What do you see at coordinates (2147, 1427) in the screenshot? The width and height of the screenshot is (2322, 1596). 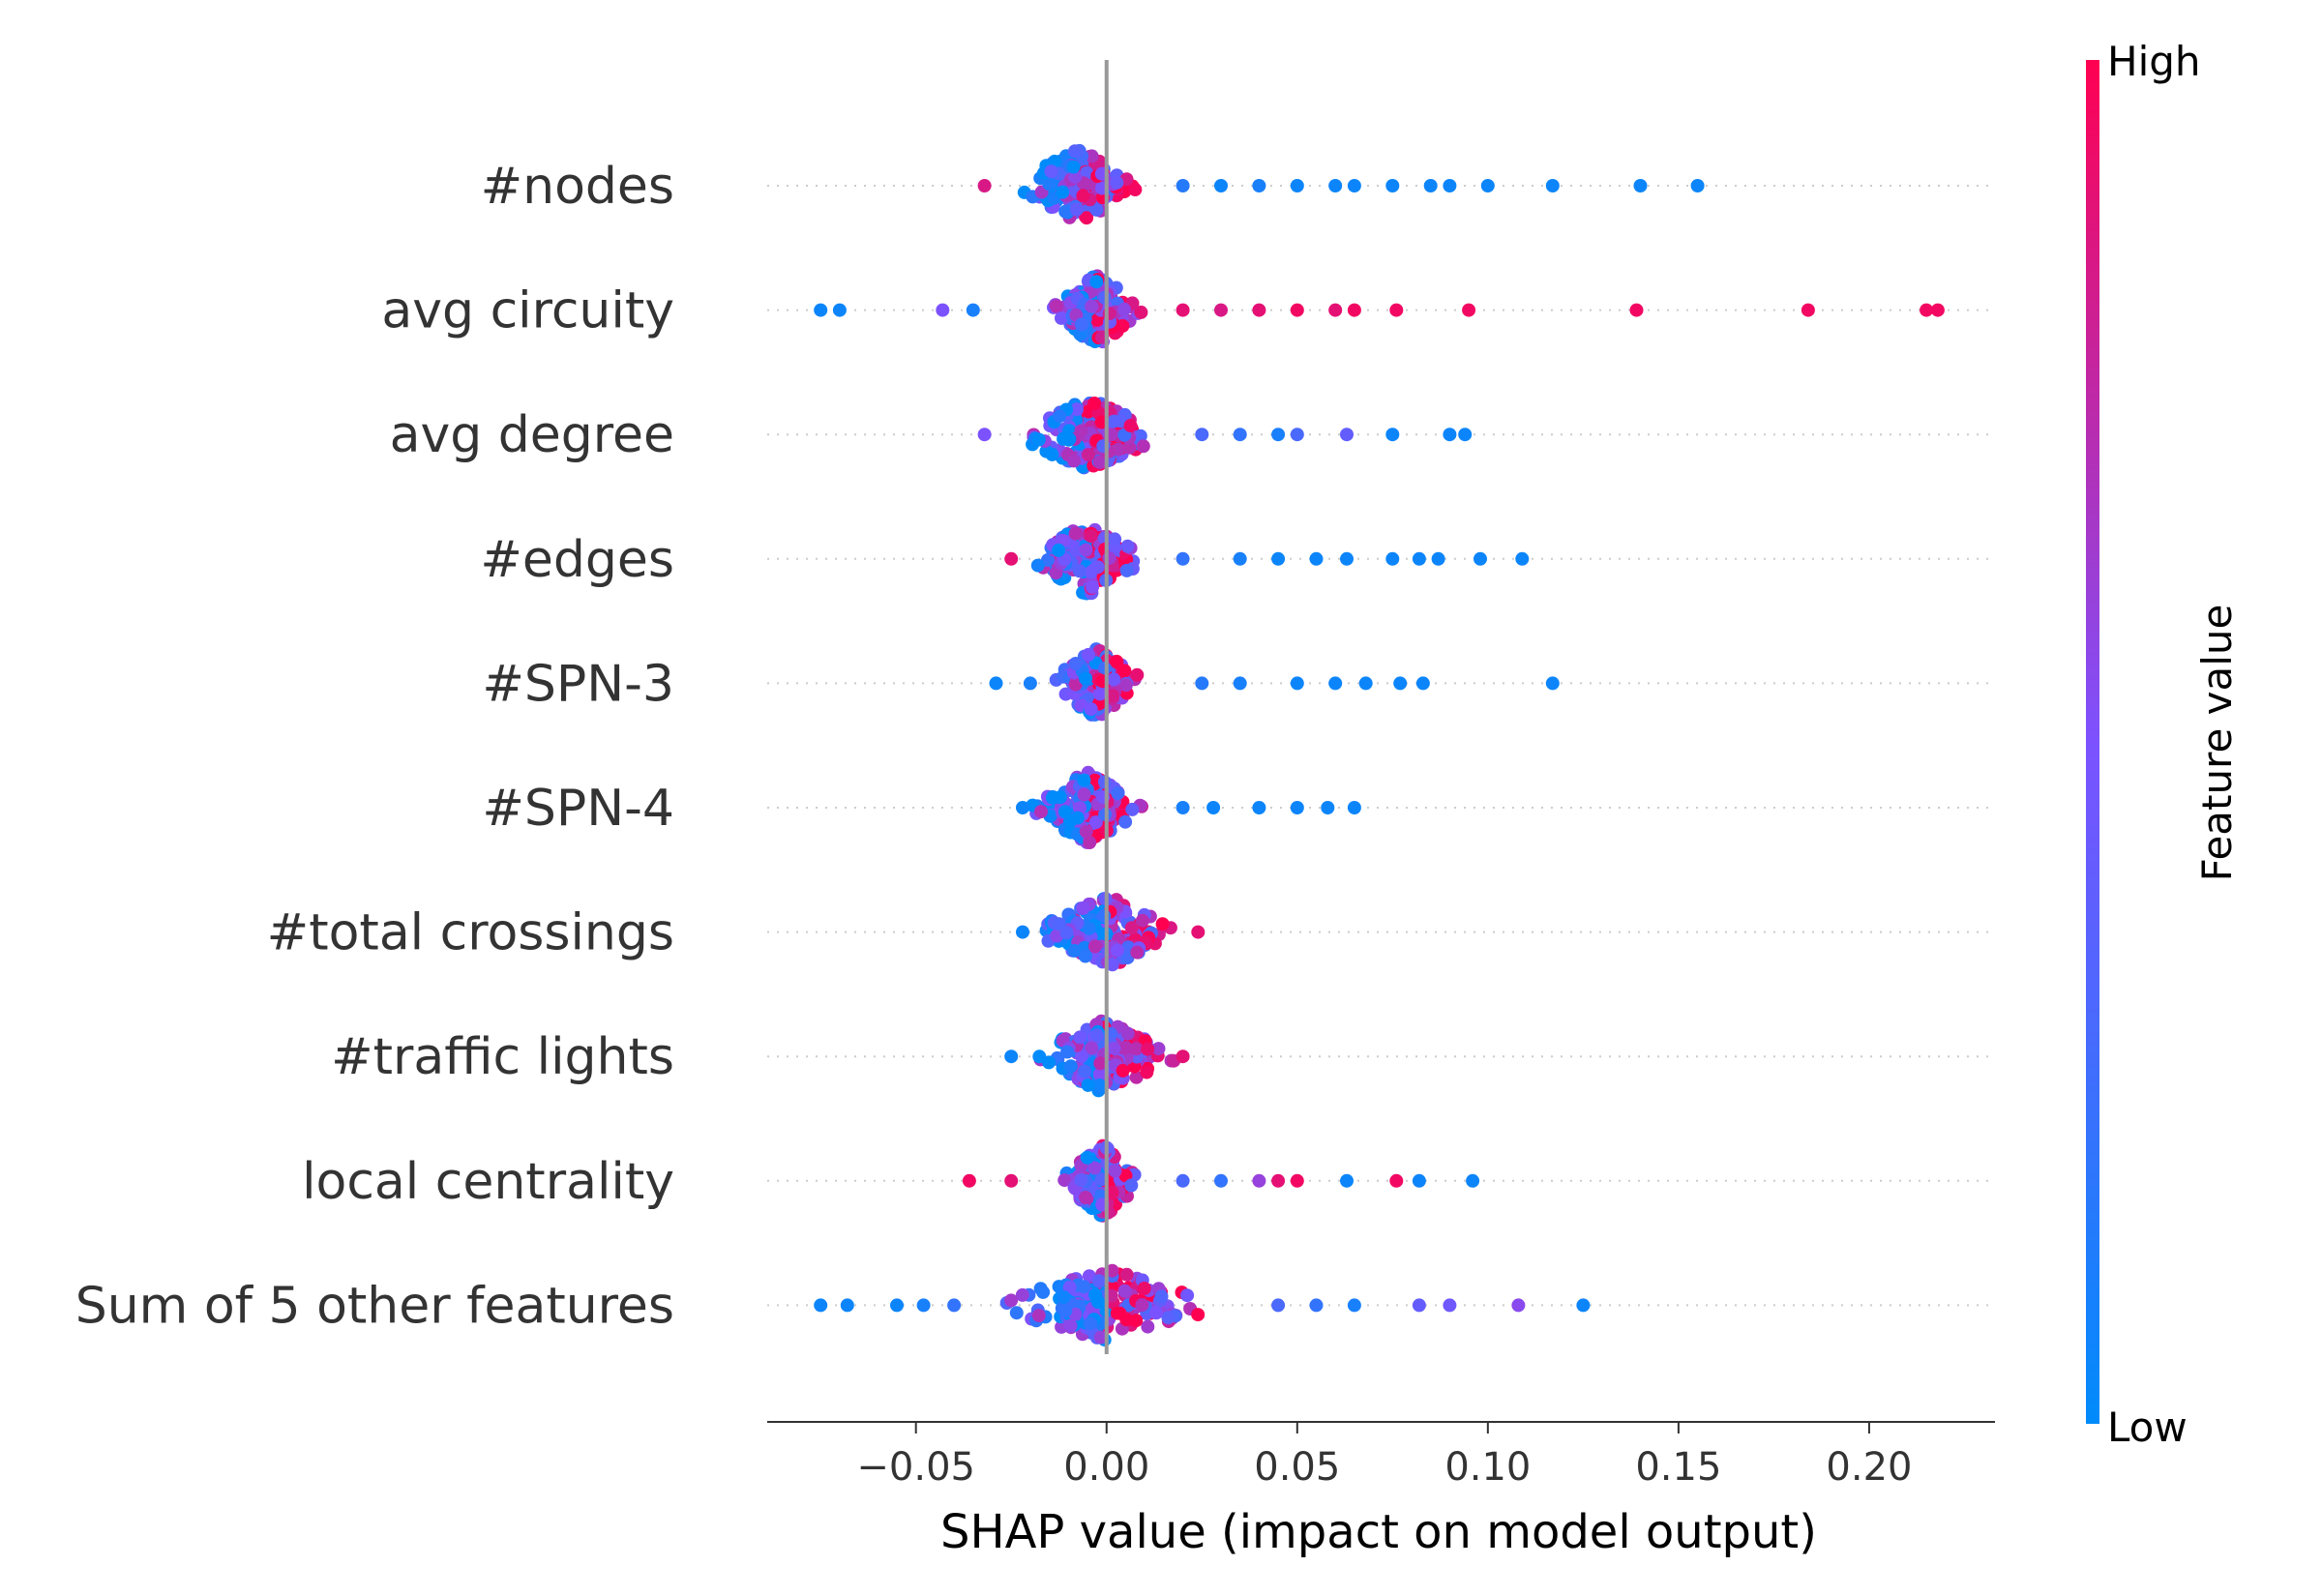 I see `colorbar-low-label: Low` at bounding box center [2147, 1427].